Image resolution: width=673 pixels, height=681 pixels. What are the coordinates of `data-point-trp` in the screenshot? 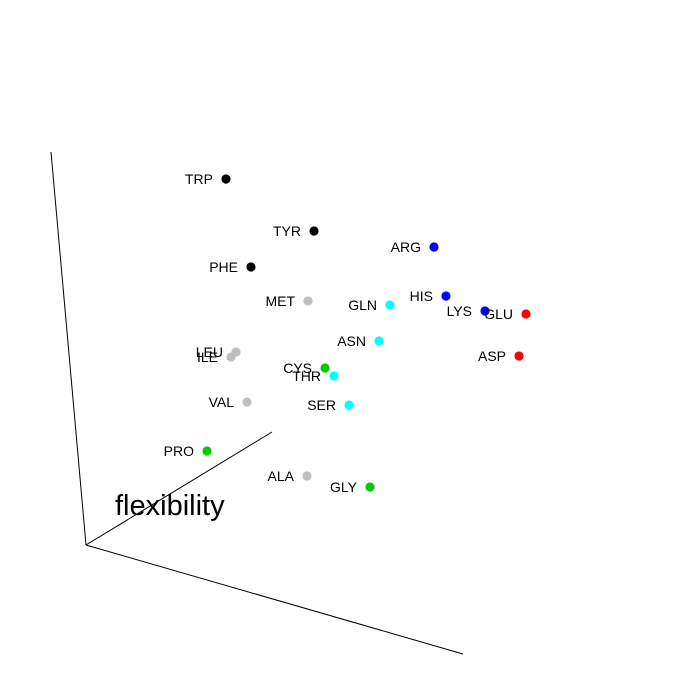 It's located at (226, 179).